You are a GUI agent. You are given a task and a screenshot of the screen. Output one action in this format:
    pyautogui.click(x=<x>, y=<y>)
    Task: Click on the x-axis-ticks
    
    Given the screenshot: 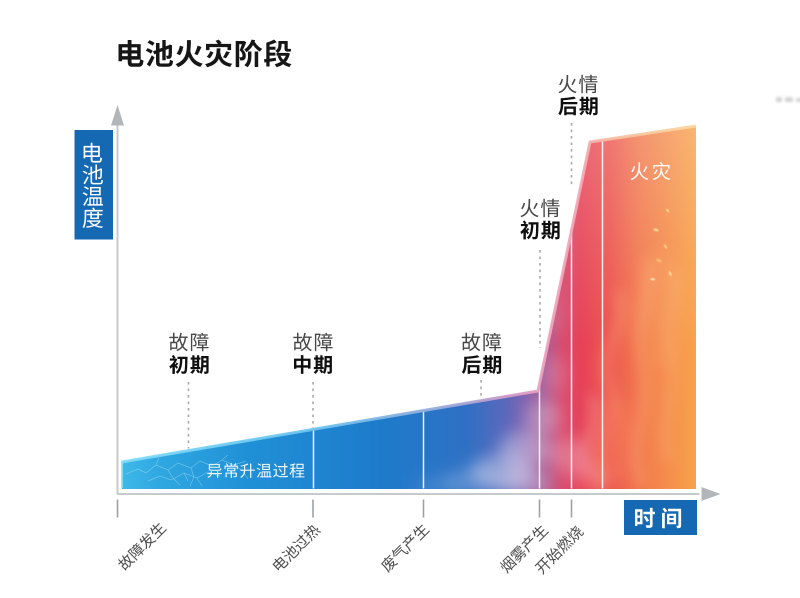 What is the action you would take?
    pyautogui.click(x=344, y=508)
    